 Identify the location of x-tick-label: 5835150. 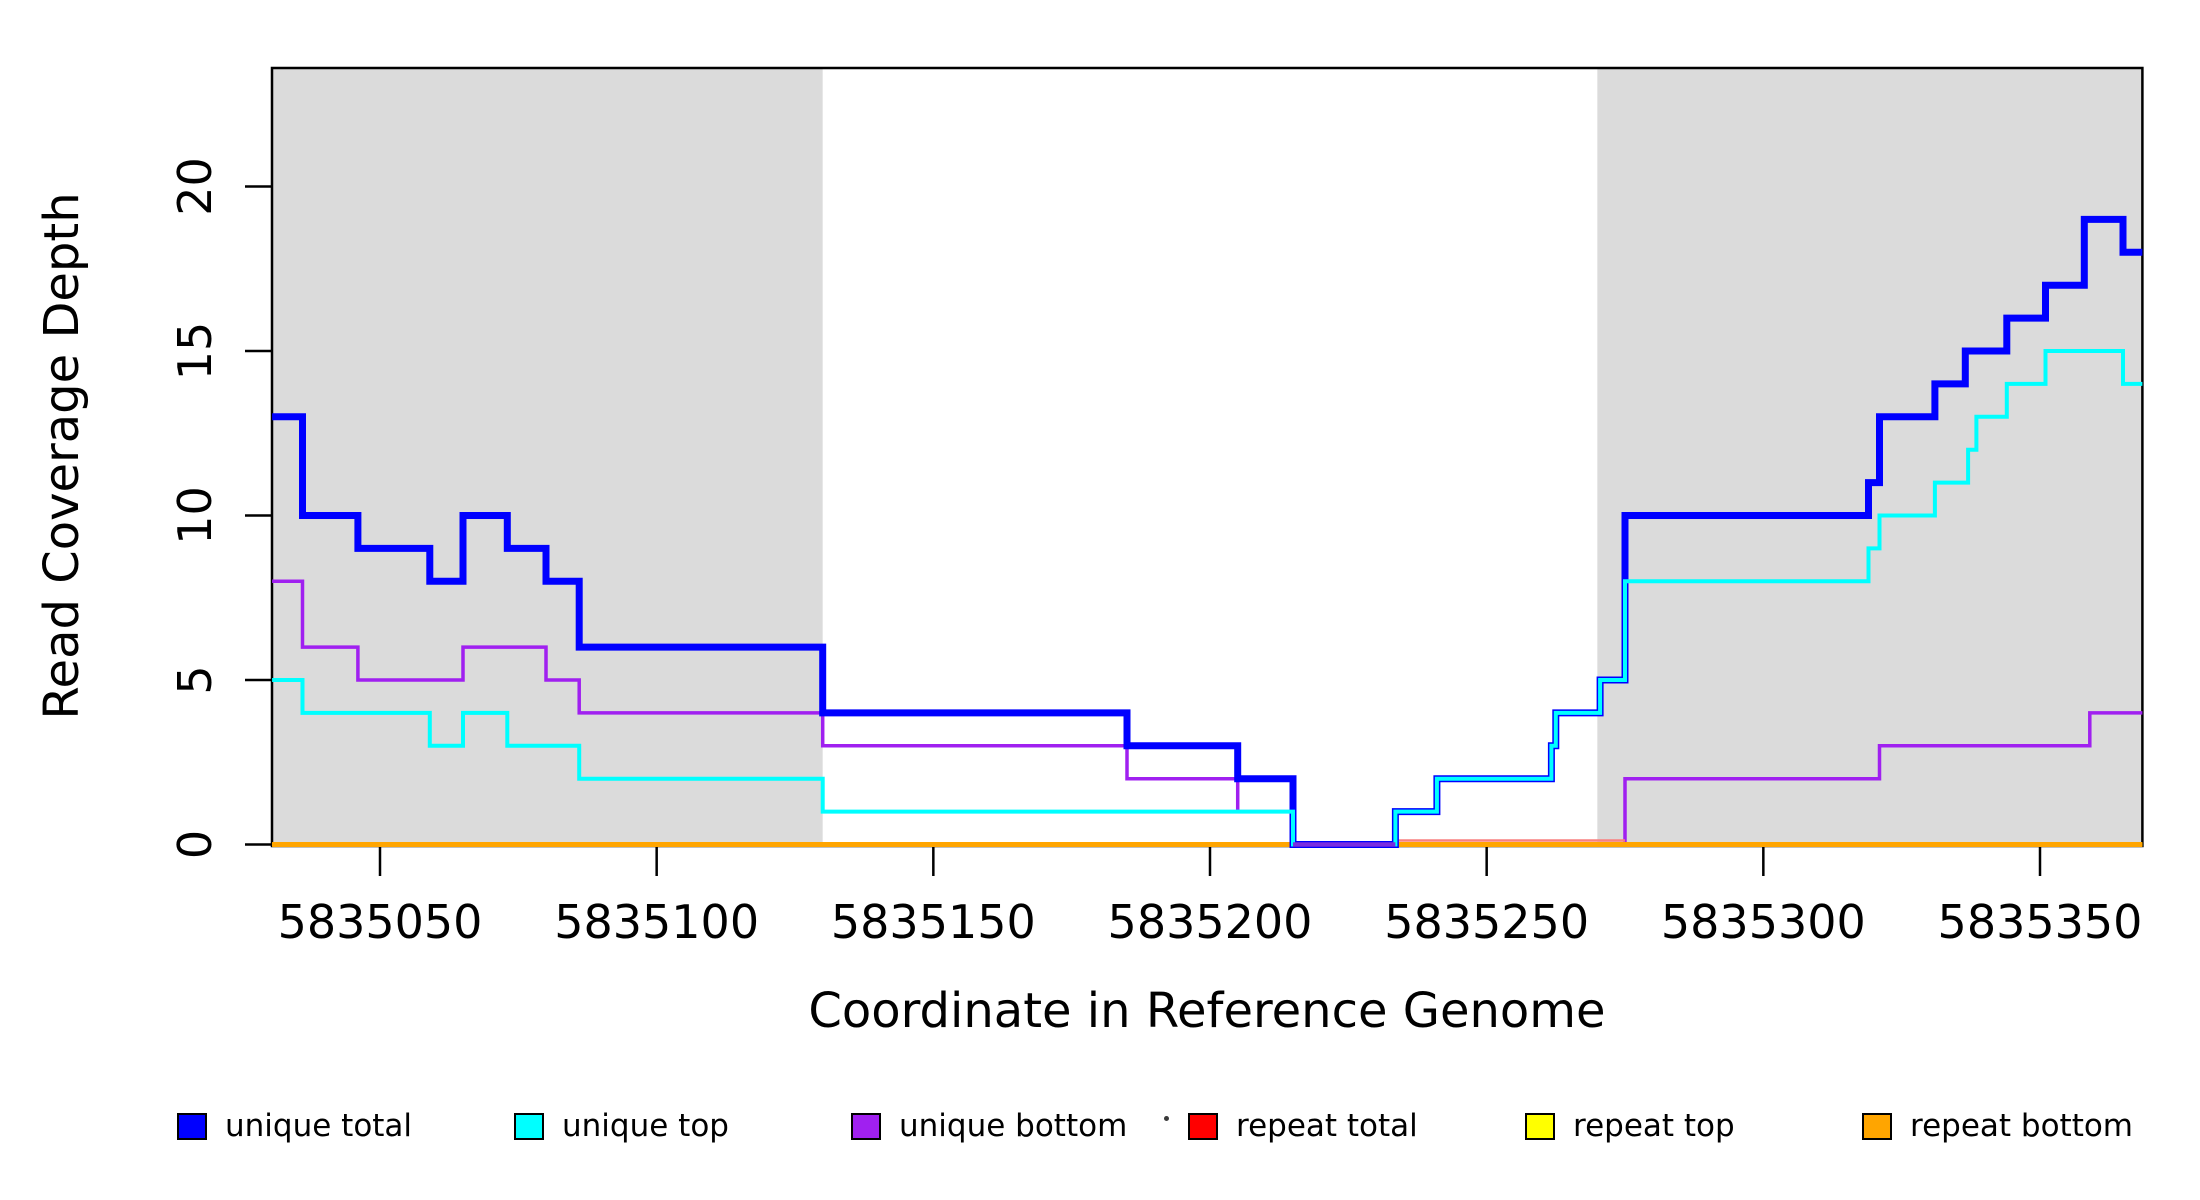
(933, 922).